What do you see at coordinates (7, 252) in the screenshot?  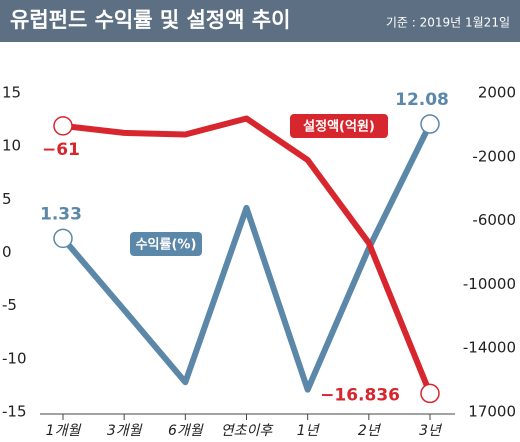 I see `y-tick-label: 0` at bounding box center [7, 252].